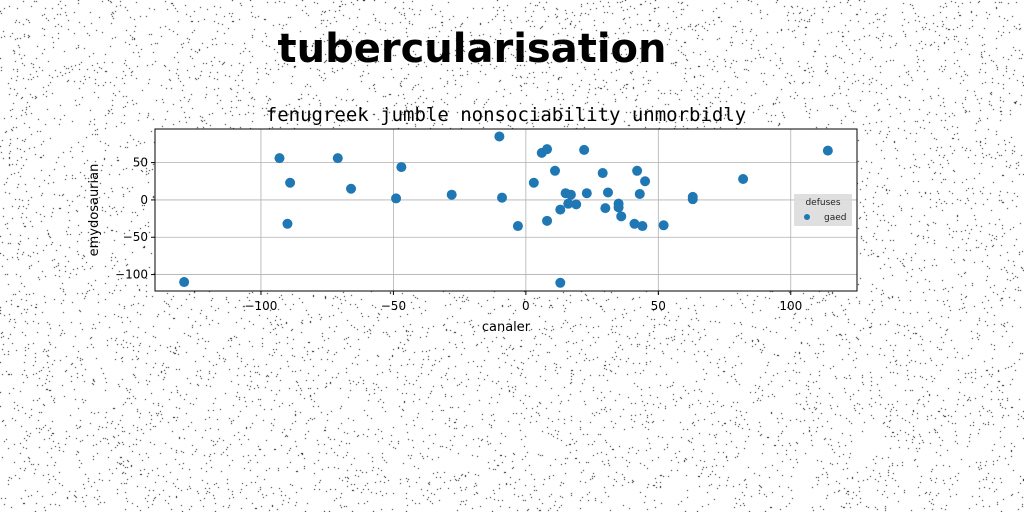  I want to click on x-tick-label: 100, so click(790, 306).